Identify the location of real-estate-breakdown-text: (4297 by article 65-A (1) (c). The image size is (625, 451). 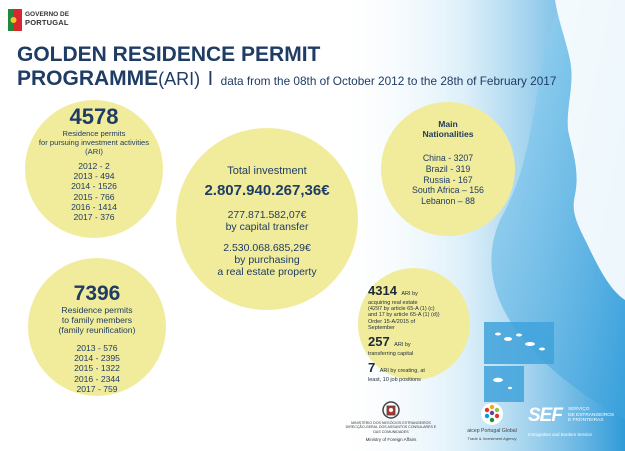
(401, 309).